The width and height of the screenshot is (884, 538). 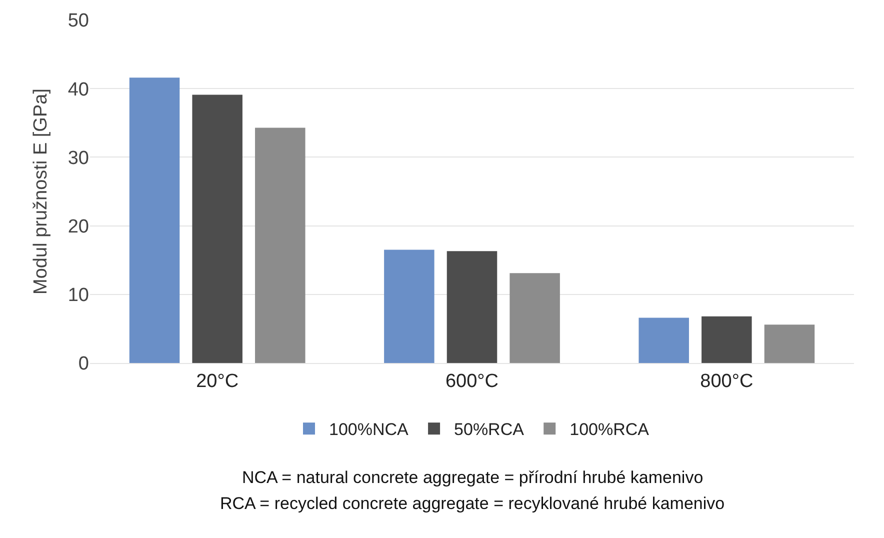 I want to click on y-tick-label: 50, so click(x=78, y=21).